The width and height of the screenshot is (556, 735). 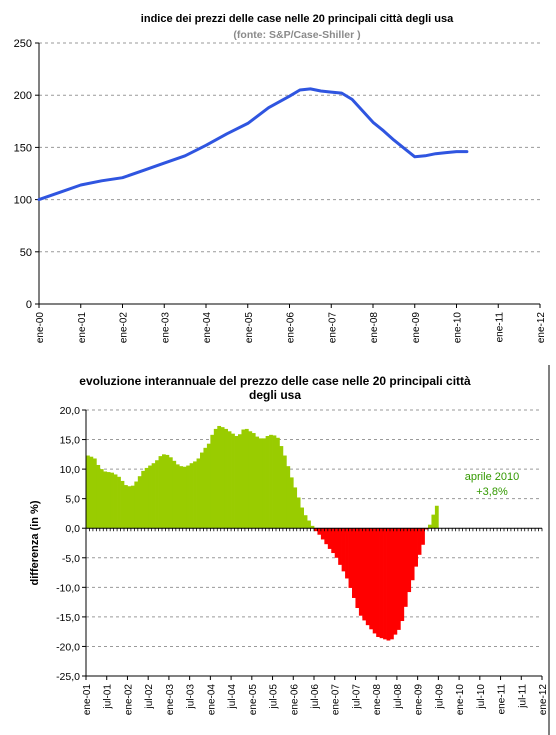 I want to click on chart2-x-tick-label: jul-02, so click(x=149, y=697).